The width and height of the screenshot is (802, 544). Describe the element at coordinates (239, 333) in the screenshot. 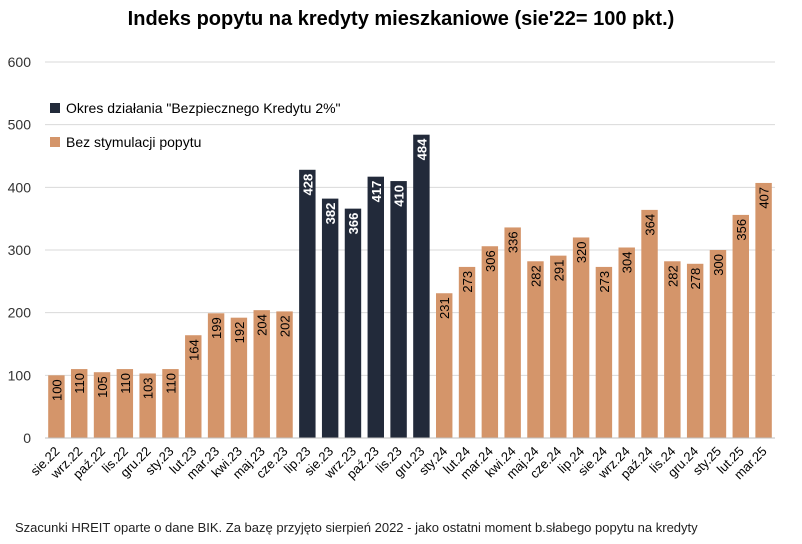

I see `data-label: 192` at that location.